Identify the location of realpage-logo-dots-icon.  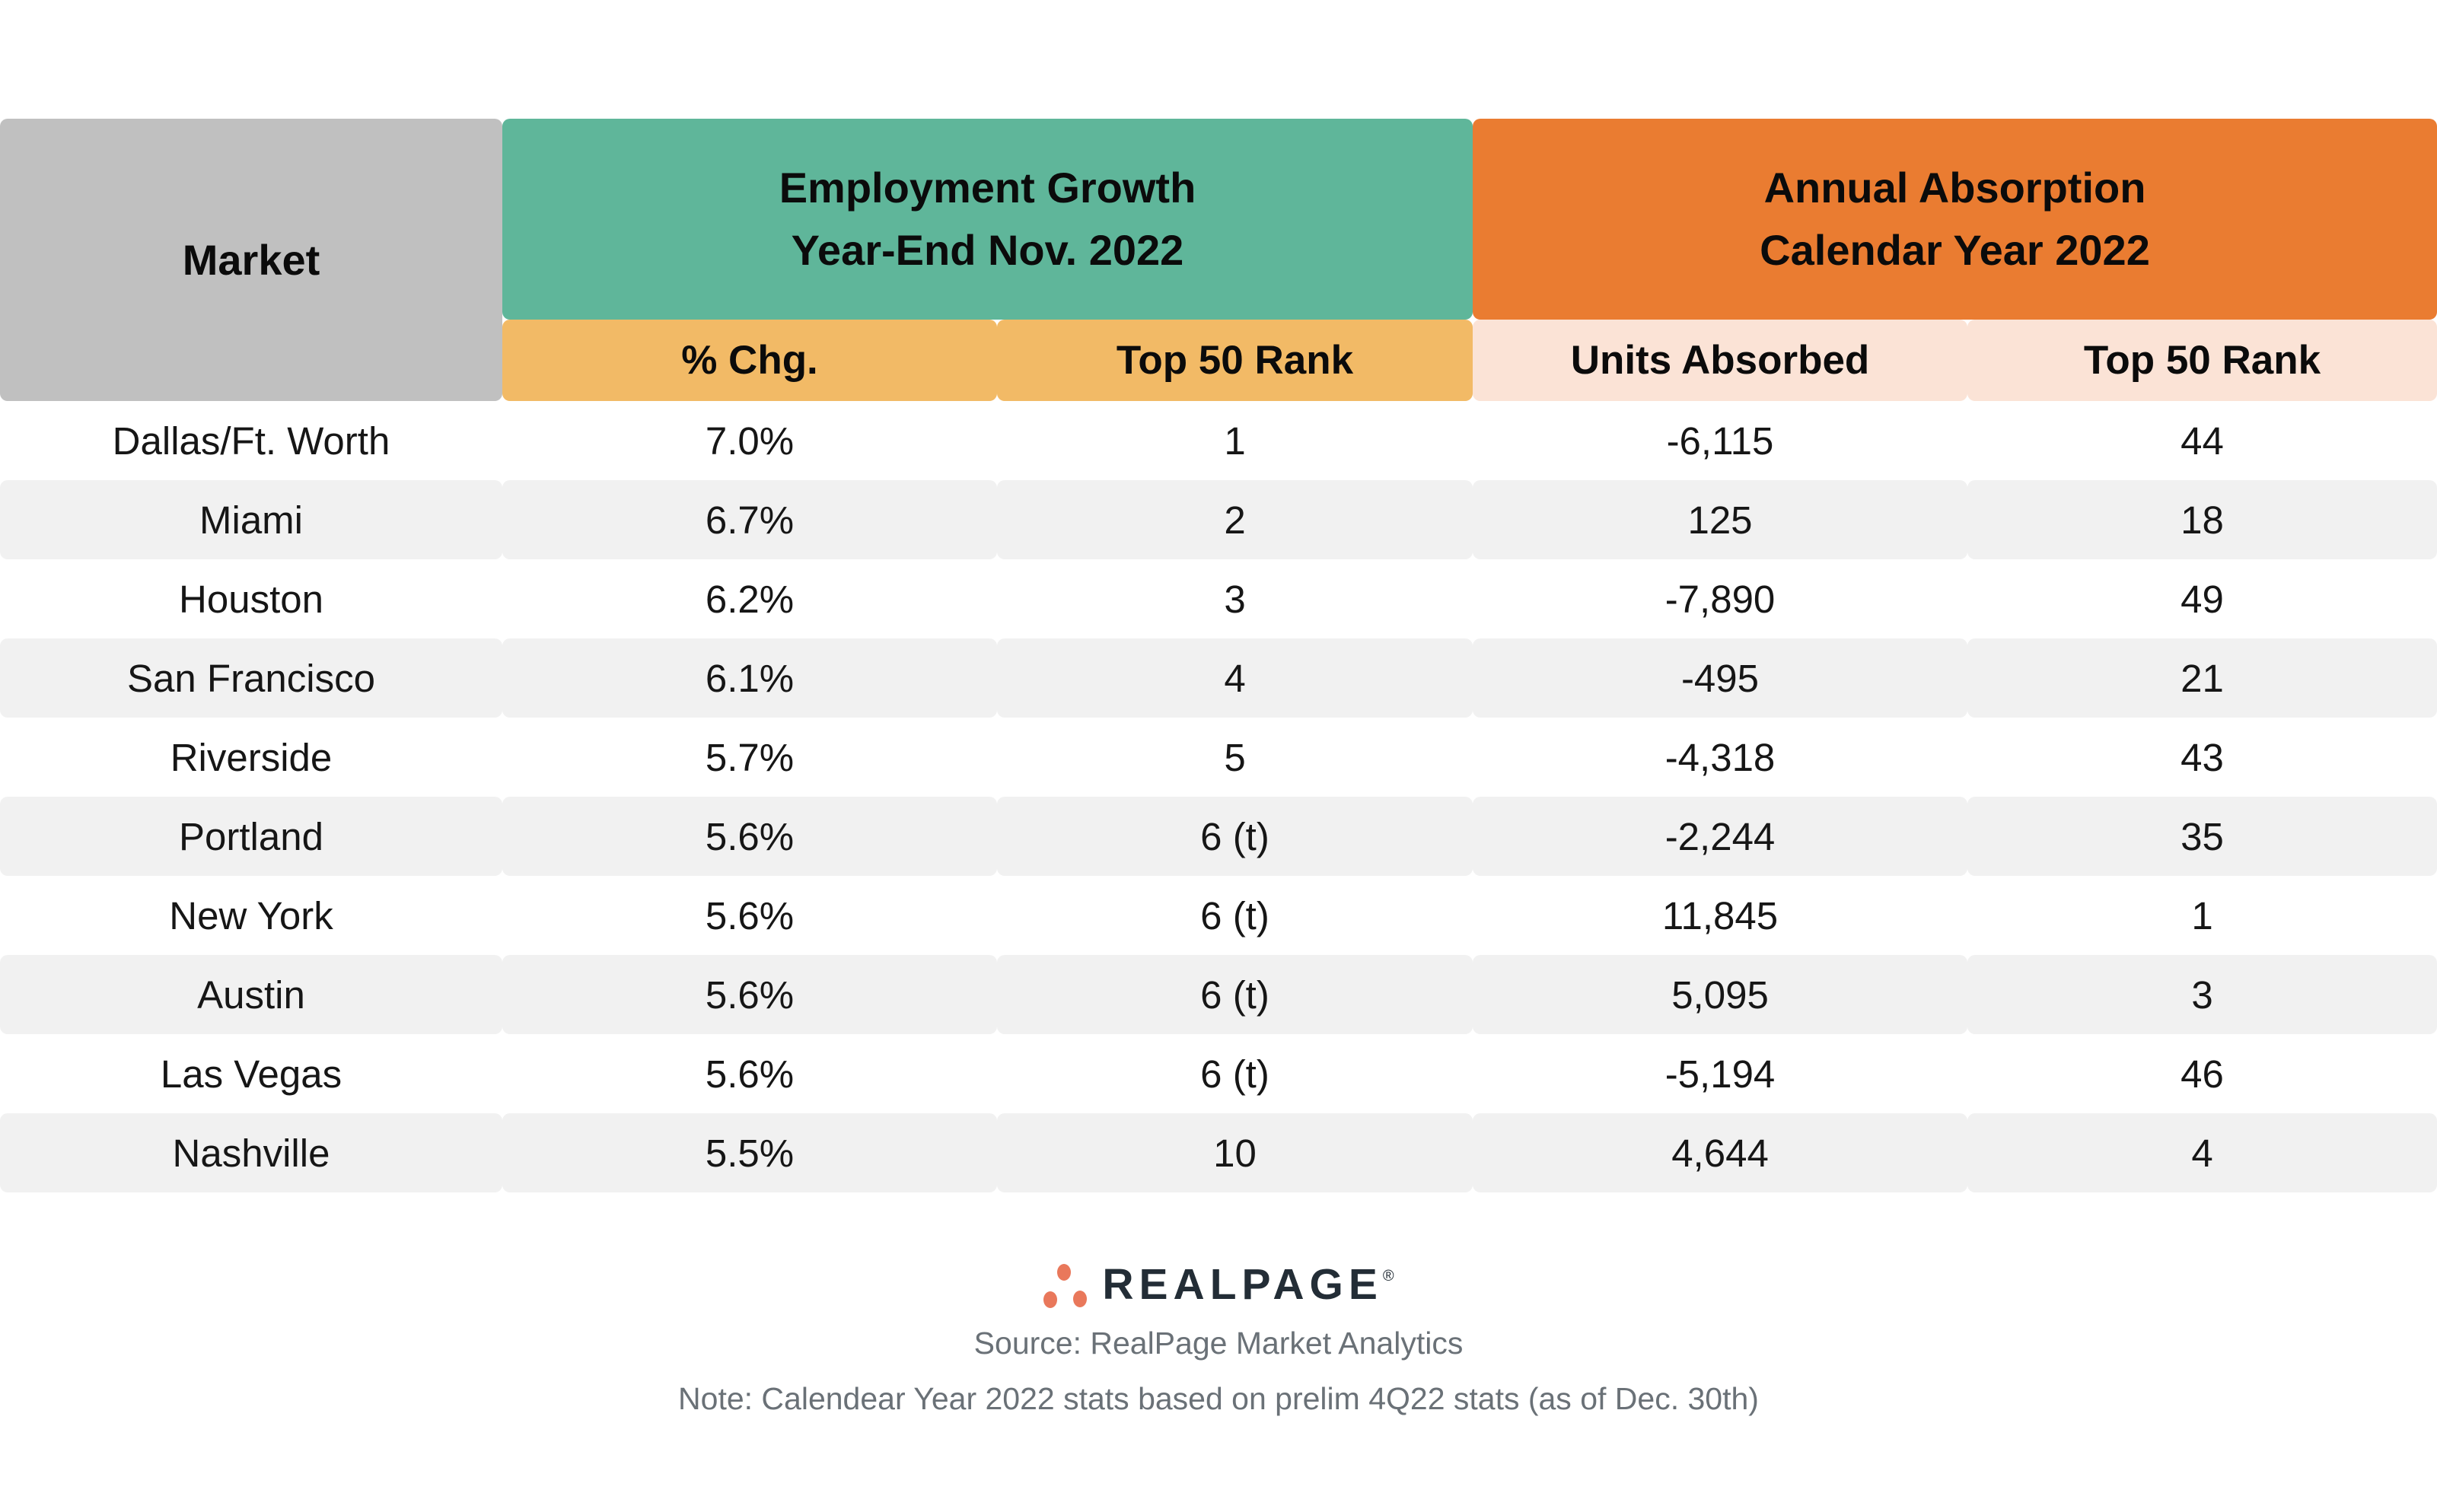
(1065, 1286).